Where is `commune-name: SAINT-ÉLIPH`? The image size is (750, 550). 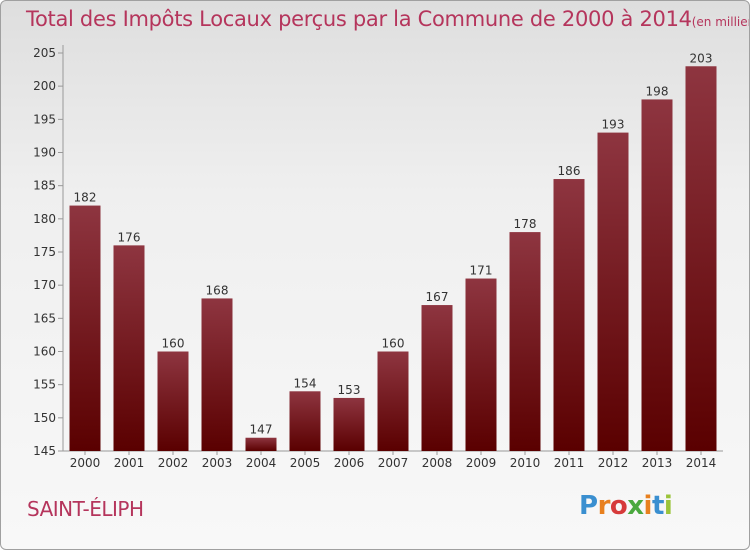
commune-name: SAINT-ÉLIPH is located at coordinates (85, 509).